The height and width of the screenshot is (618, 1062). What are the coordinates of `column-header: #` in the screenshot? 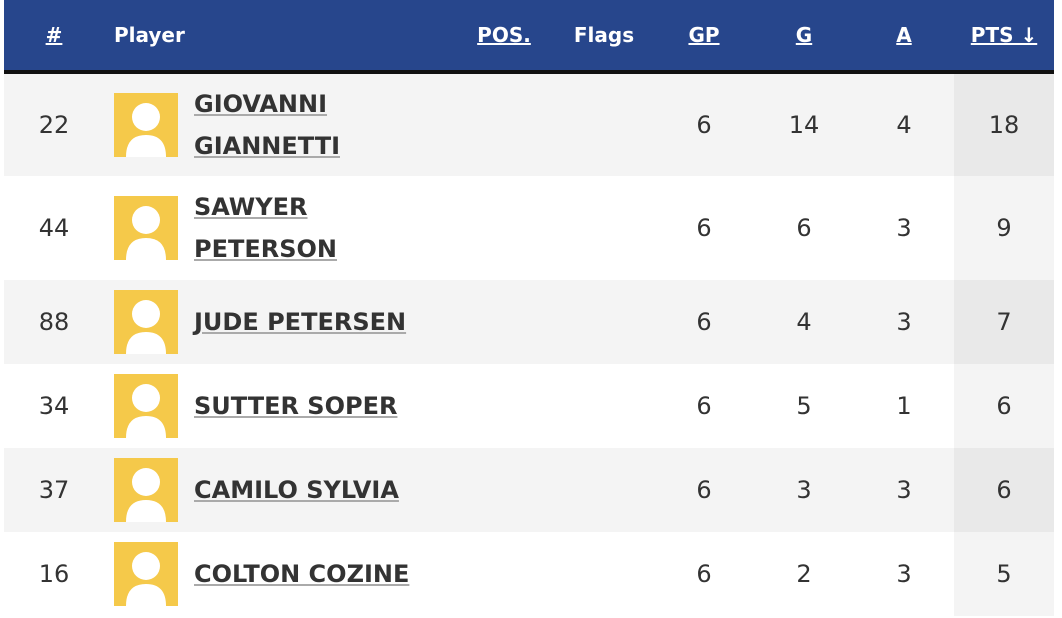 It's located at (54, 37).